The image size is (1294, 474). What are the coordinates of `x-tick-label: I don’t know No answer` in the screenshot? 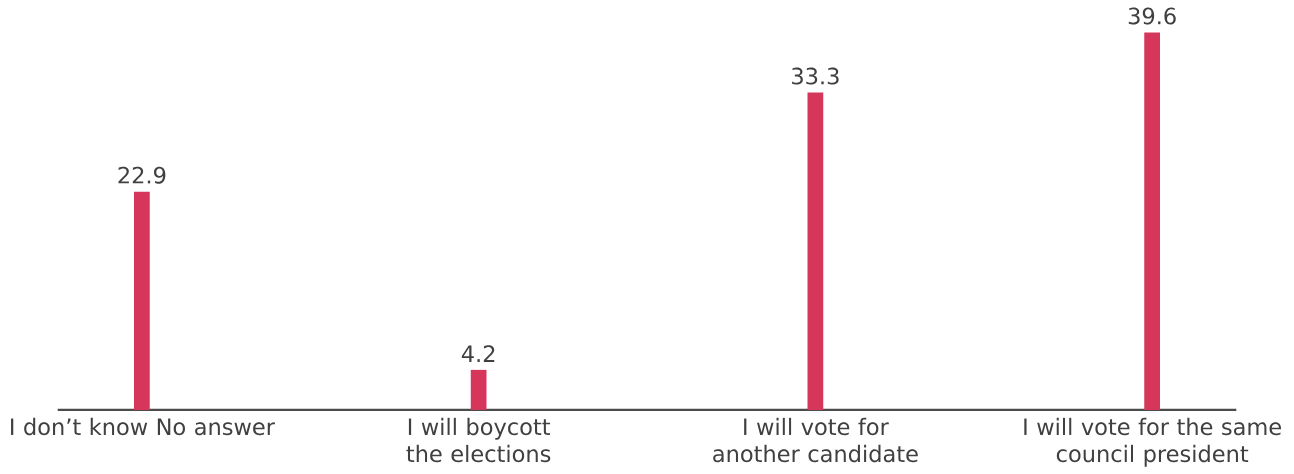 It's located at (143, 426).